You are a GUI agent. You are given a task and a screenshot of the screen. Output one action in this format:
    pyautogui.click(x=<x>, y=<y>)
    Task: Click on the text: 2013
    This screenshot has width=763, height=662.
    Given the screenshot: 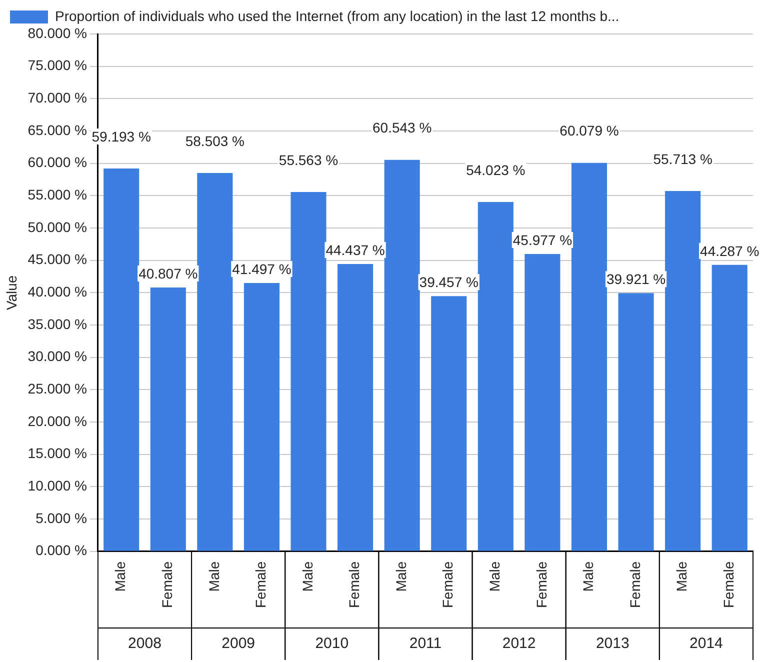 What is the action you would take?
    pyautogui.click(x=613, y=643)
    